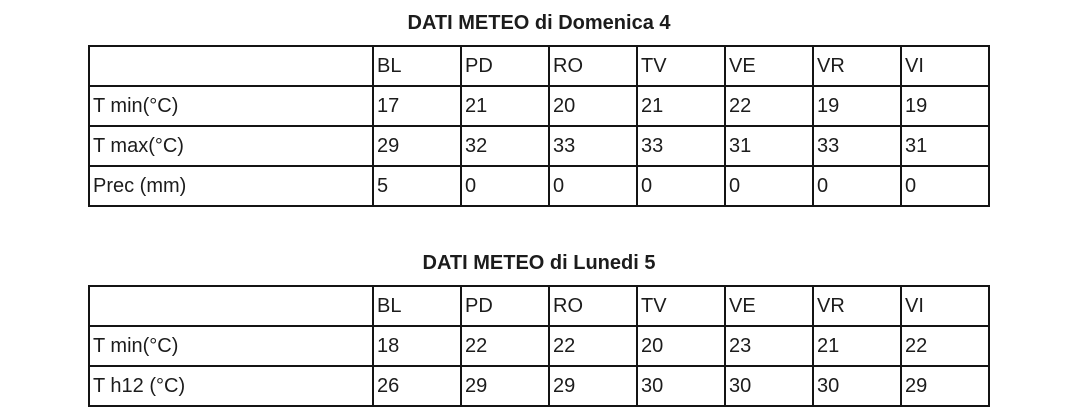 The width and height of the screenshot is (1090, 411). I want to click on table-row: T max(°C) 29 32 33 33 31 33 31, so click(539, 146).